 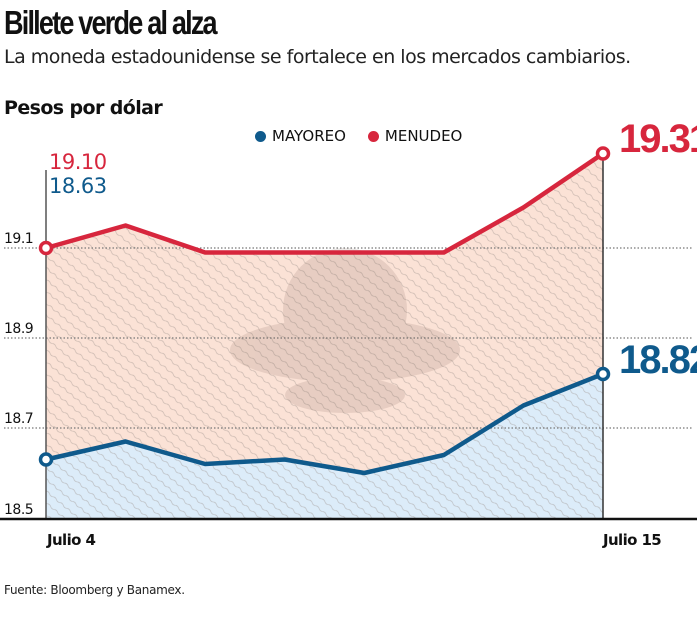 What do you see at coordinates (78, 186) in the screenshot?
I see `start-label-mayoreo: 18.63` at bounding box center [78, 186].